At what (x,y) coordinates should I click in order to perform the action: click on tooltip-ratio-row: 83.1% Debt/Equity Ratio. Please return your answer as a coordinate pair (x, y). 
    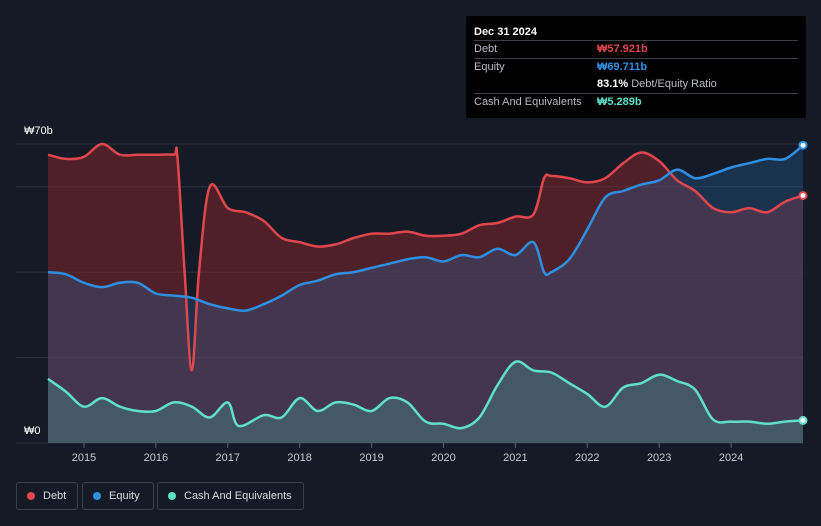
    Looking at the image, I should click on (636, 84).